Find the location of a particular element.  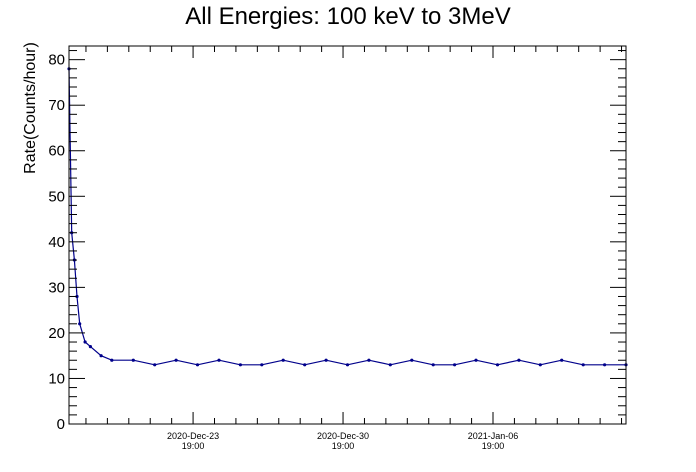

x-tick-label-date: 2021-Jan-06 is located at coordinates (493, 436).